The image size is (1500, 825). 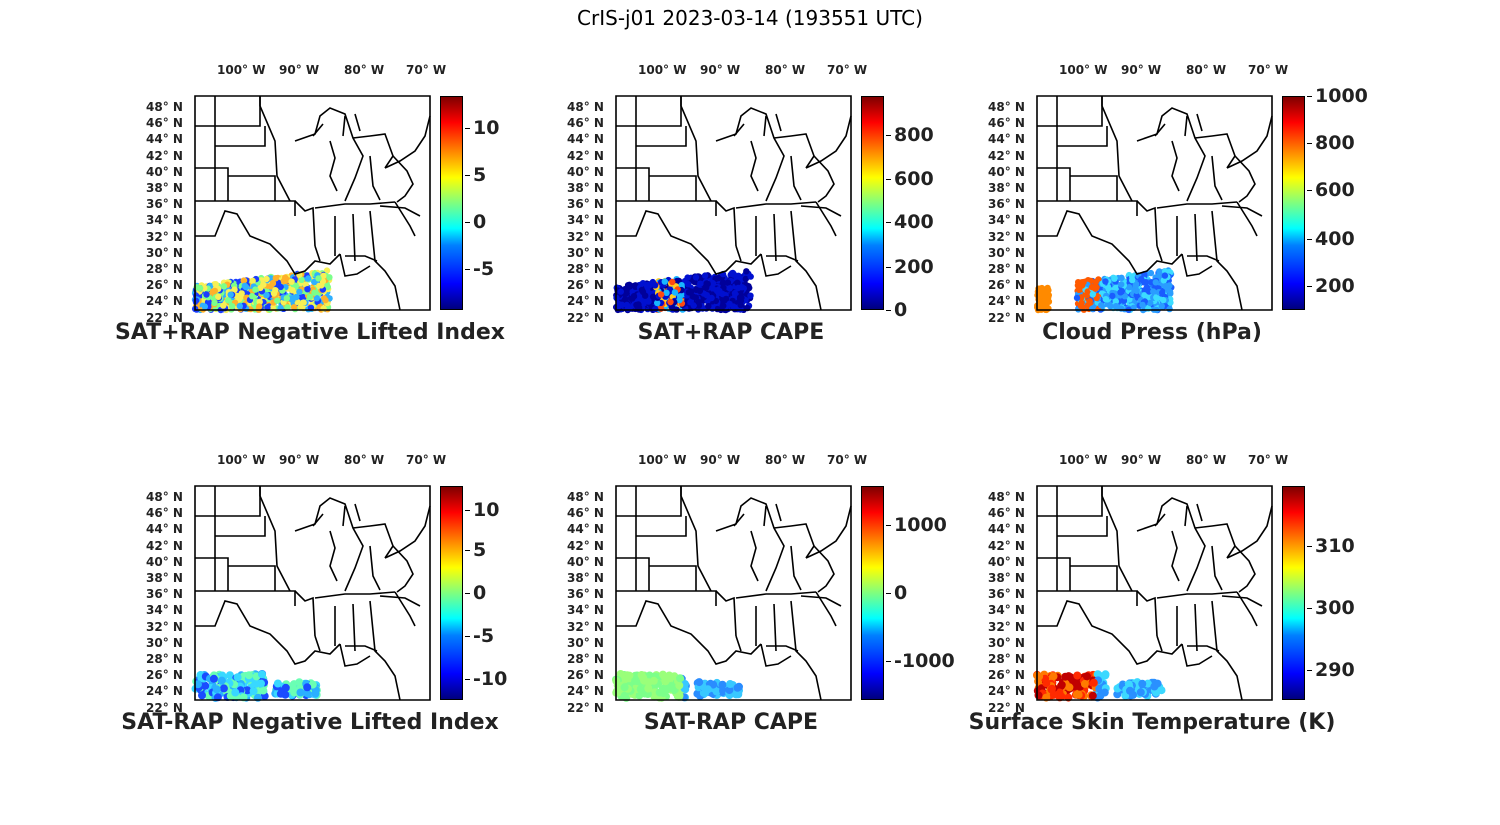 I want to click on us-map, so click(x=311, y=593).